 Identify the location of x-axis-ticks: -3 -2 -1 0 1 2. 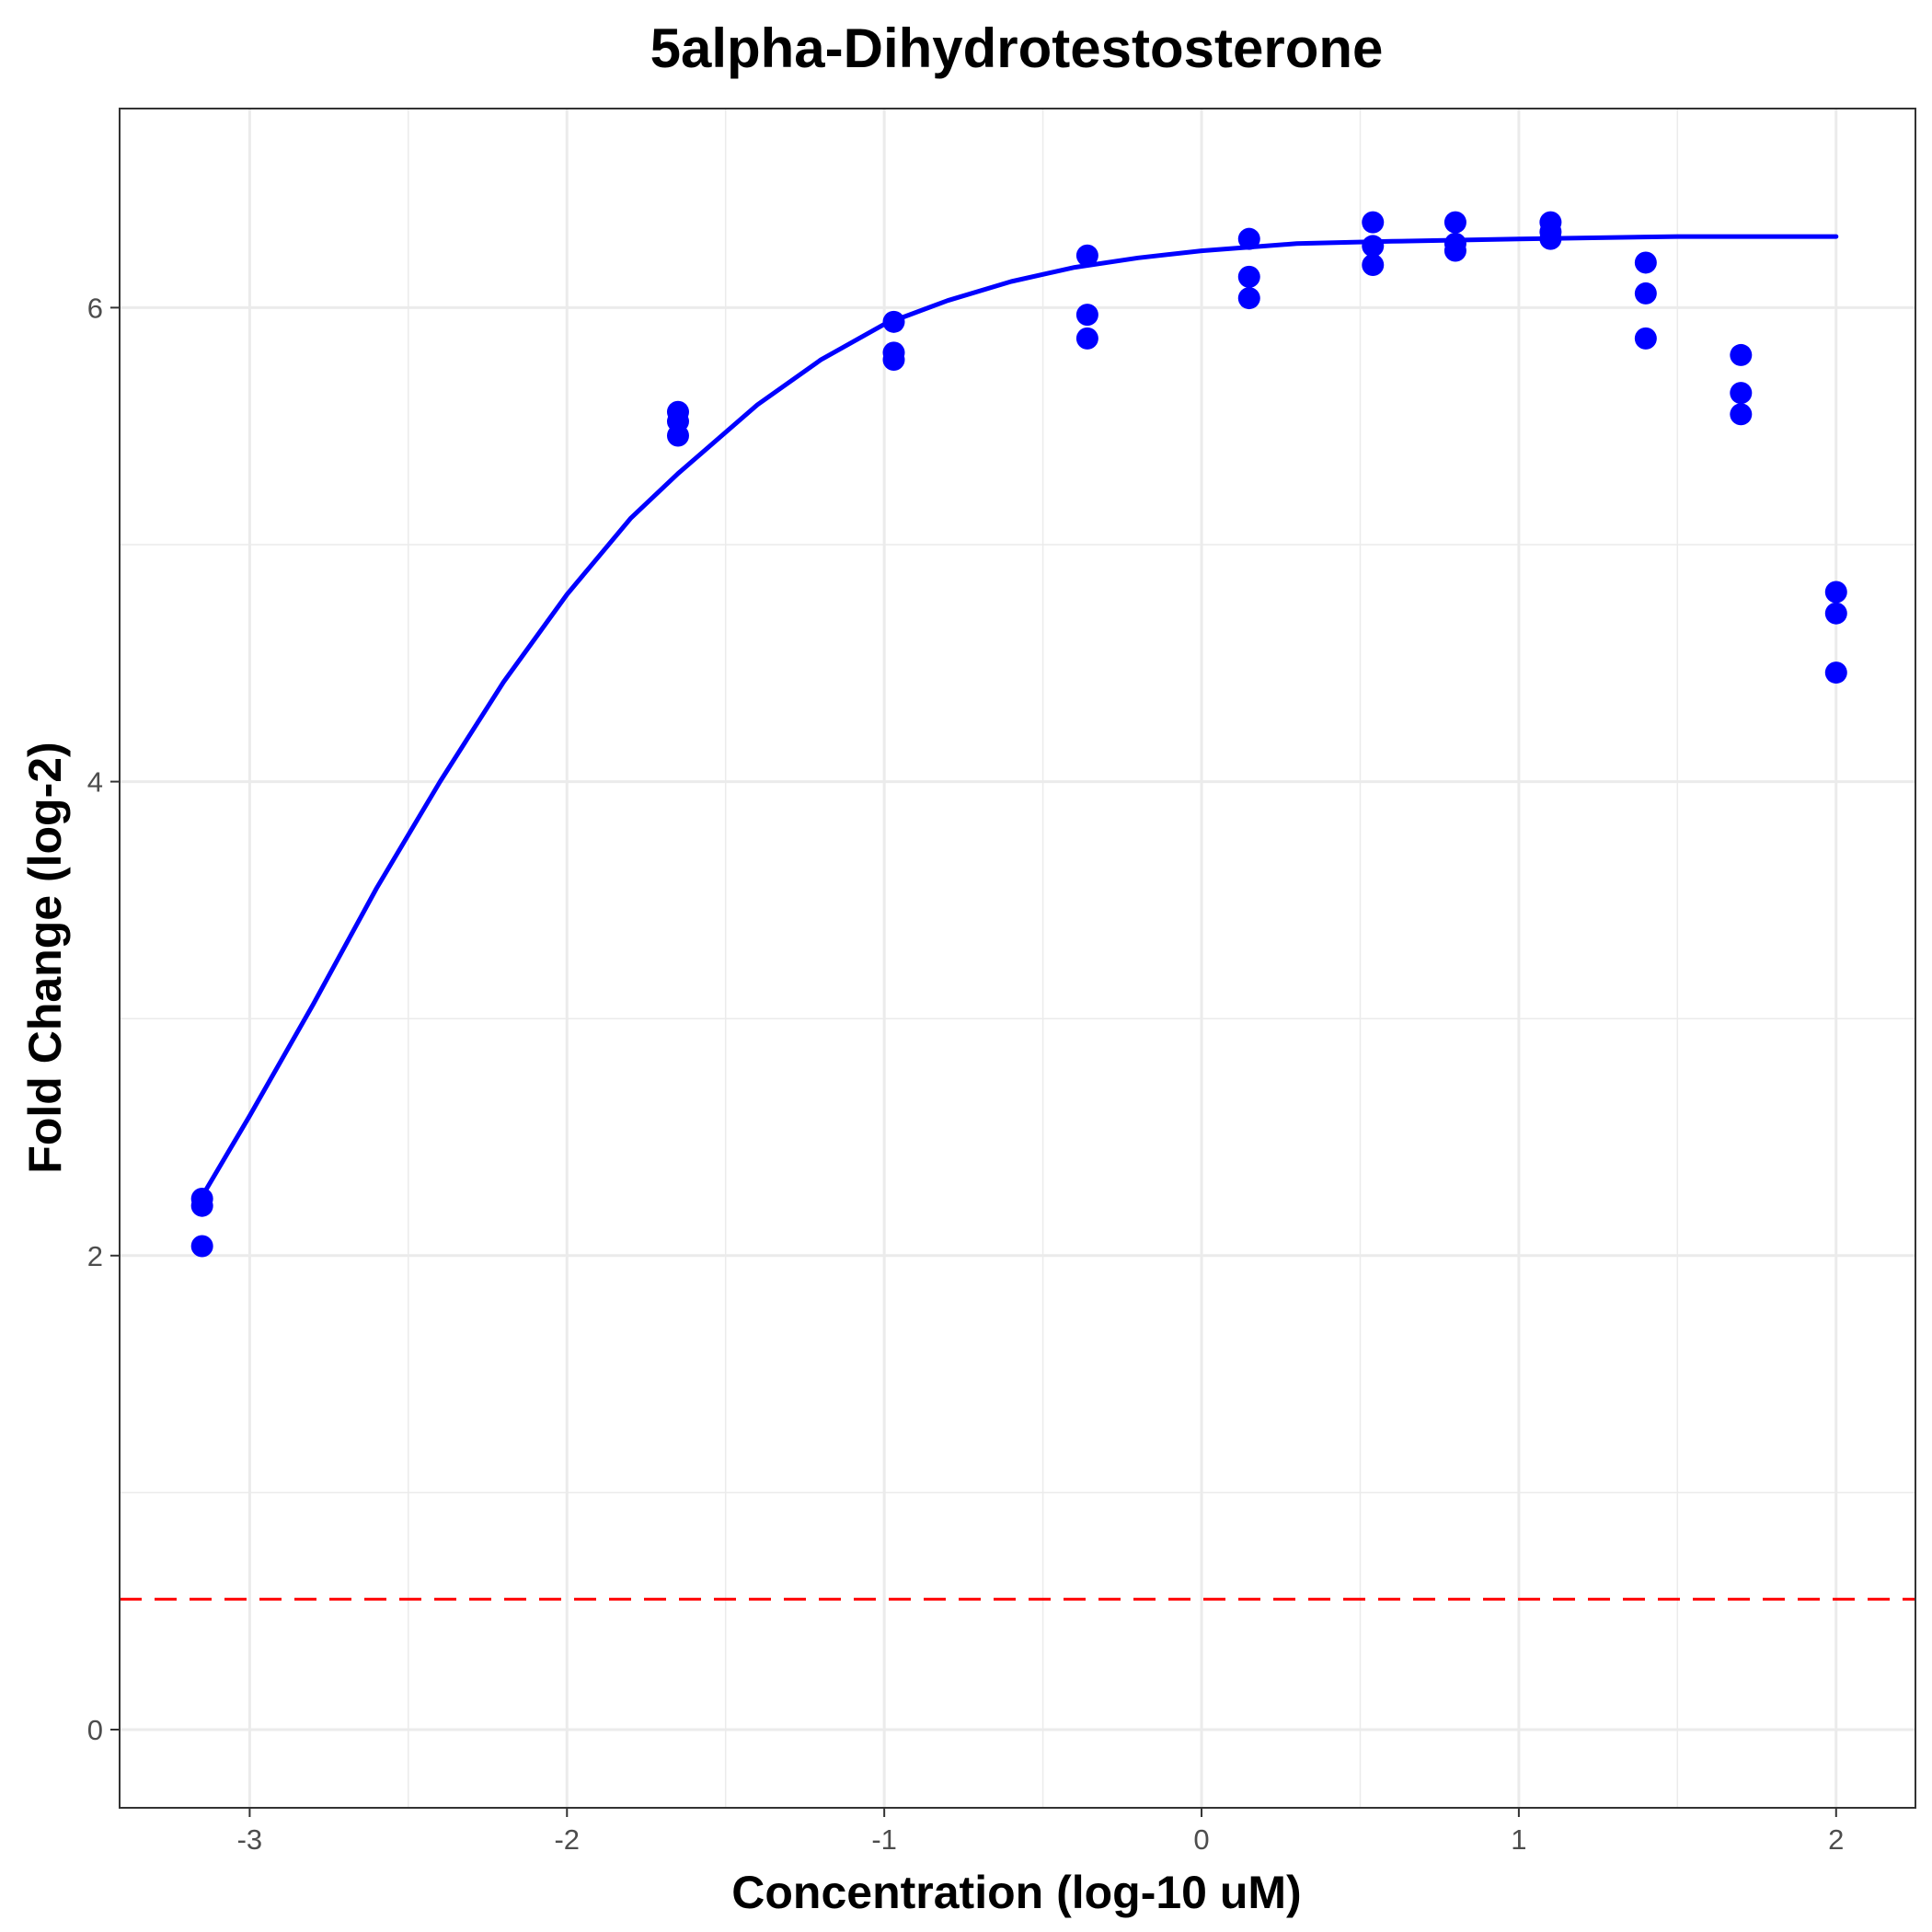
(1040, 1832).